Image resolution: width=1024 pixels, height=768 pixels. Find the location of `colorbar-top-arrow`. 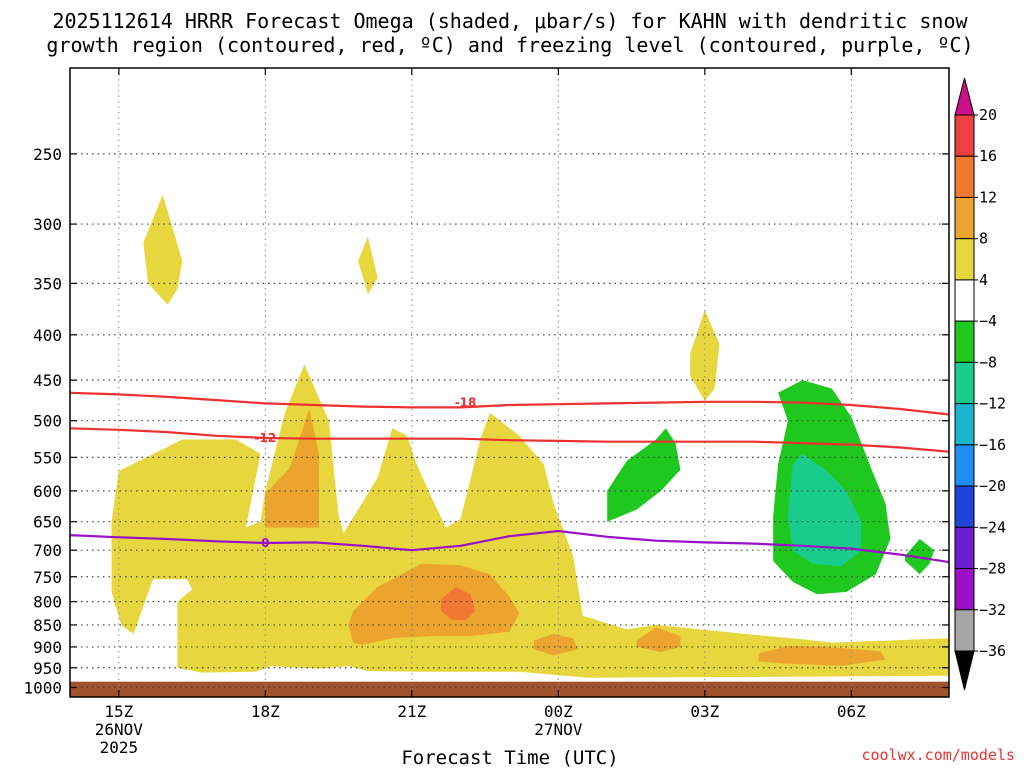

colorbar-top-arrow is located at coordinates (964, 96).